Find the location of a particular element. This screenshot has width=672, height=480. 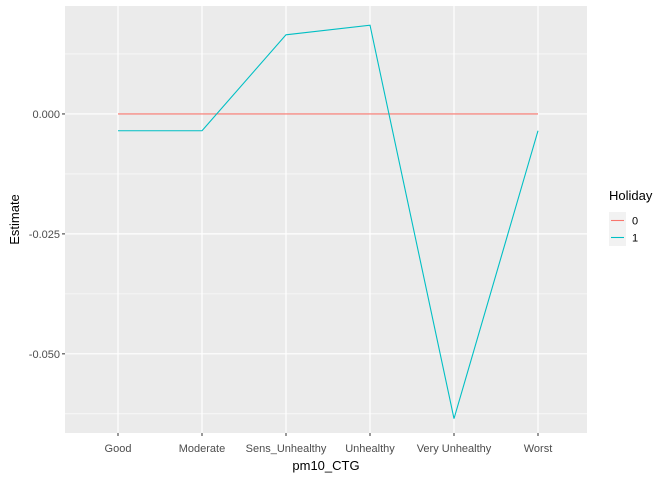

y-axis-ticks: 0.000 -0.025 -0.050 is located at coordinates (47, 235).